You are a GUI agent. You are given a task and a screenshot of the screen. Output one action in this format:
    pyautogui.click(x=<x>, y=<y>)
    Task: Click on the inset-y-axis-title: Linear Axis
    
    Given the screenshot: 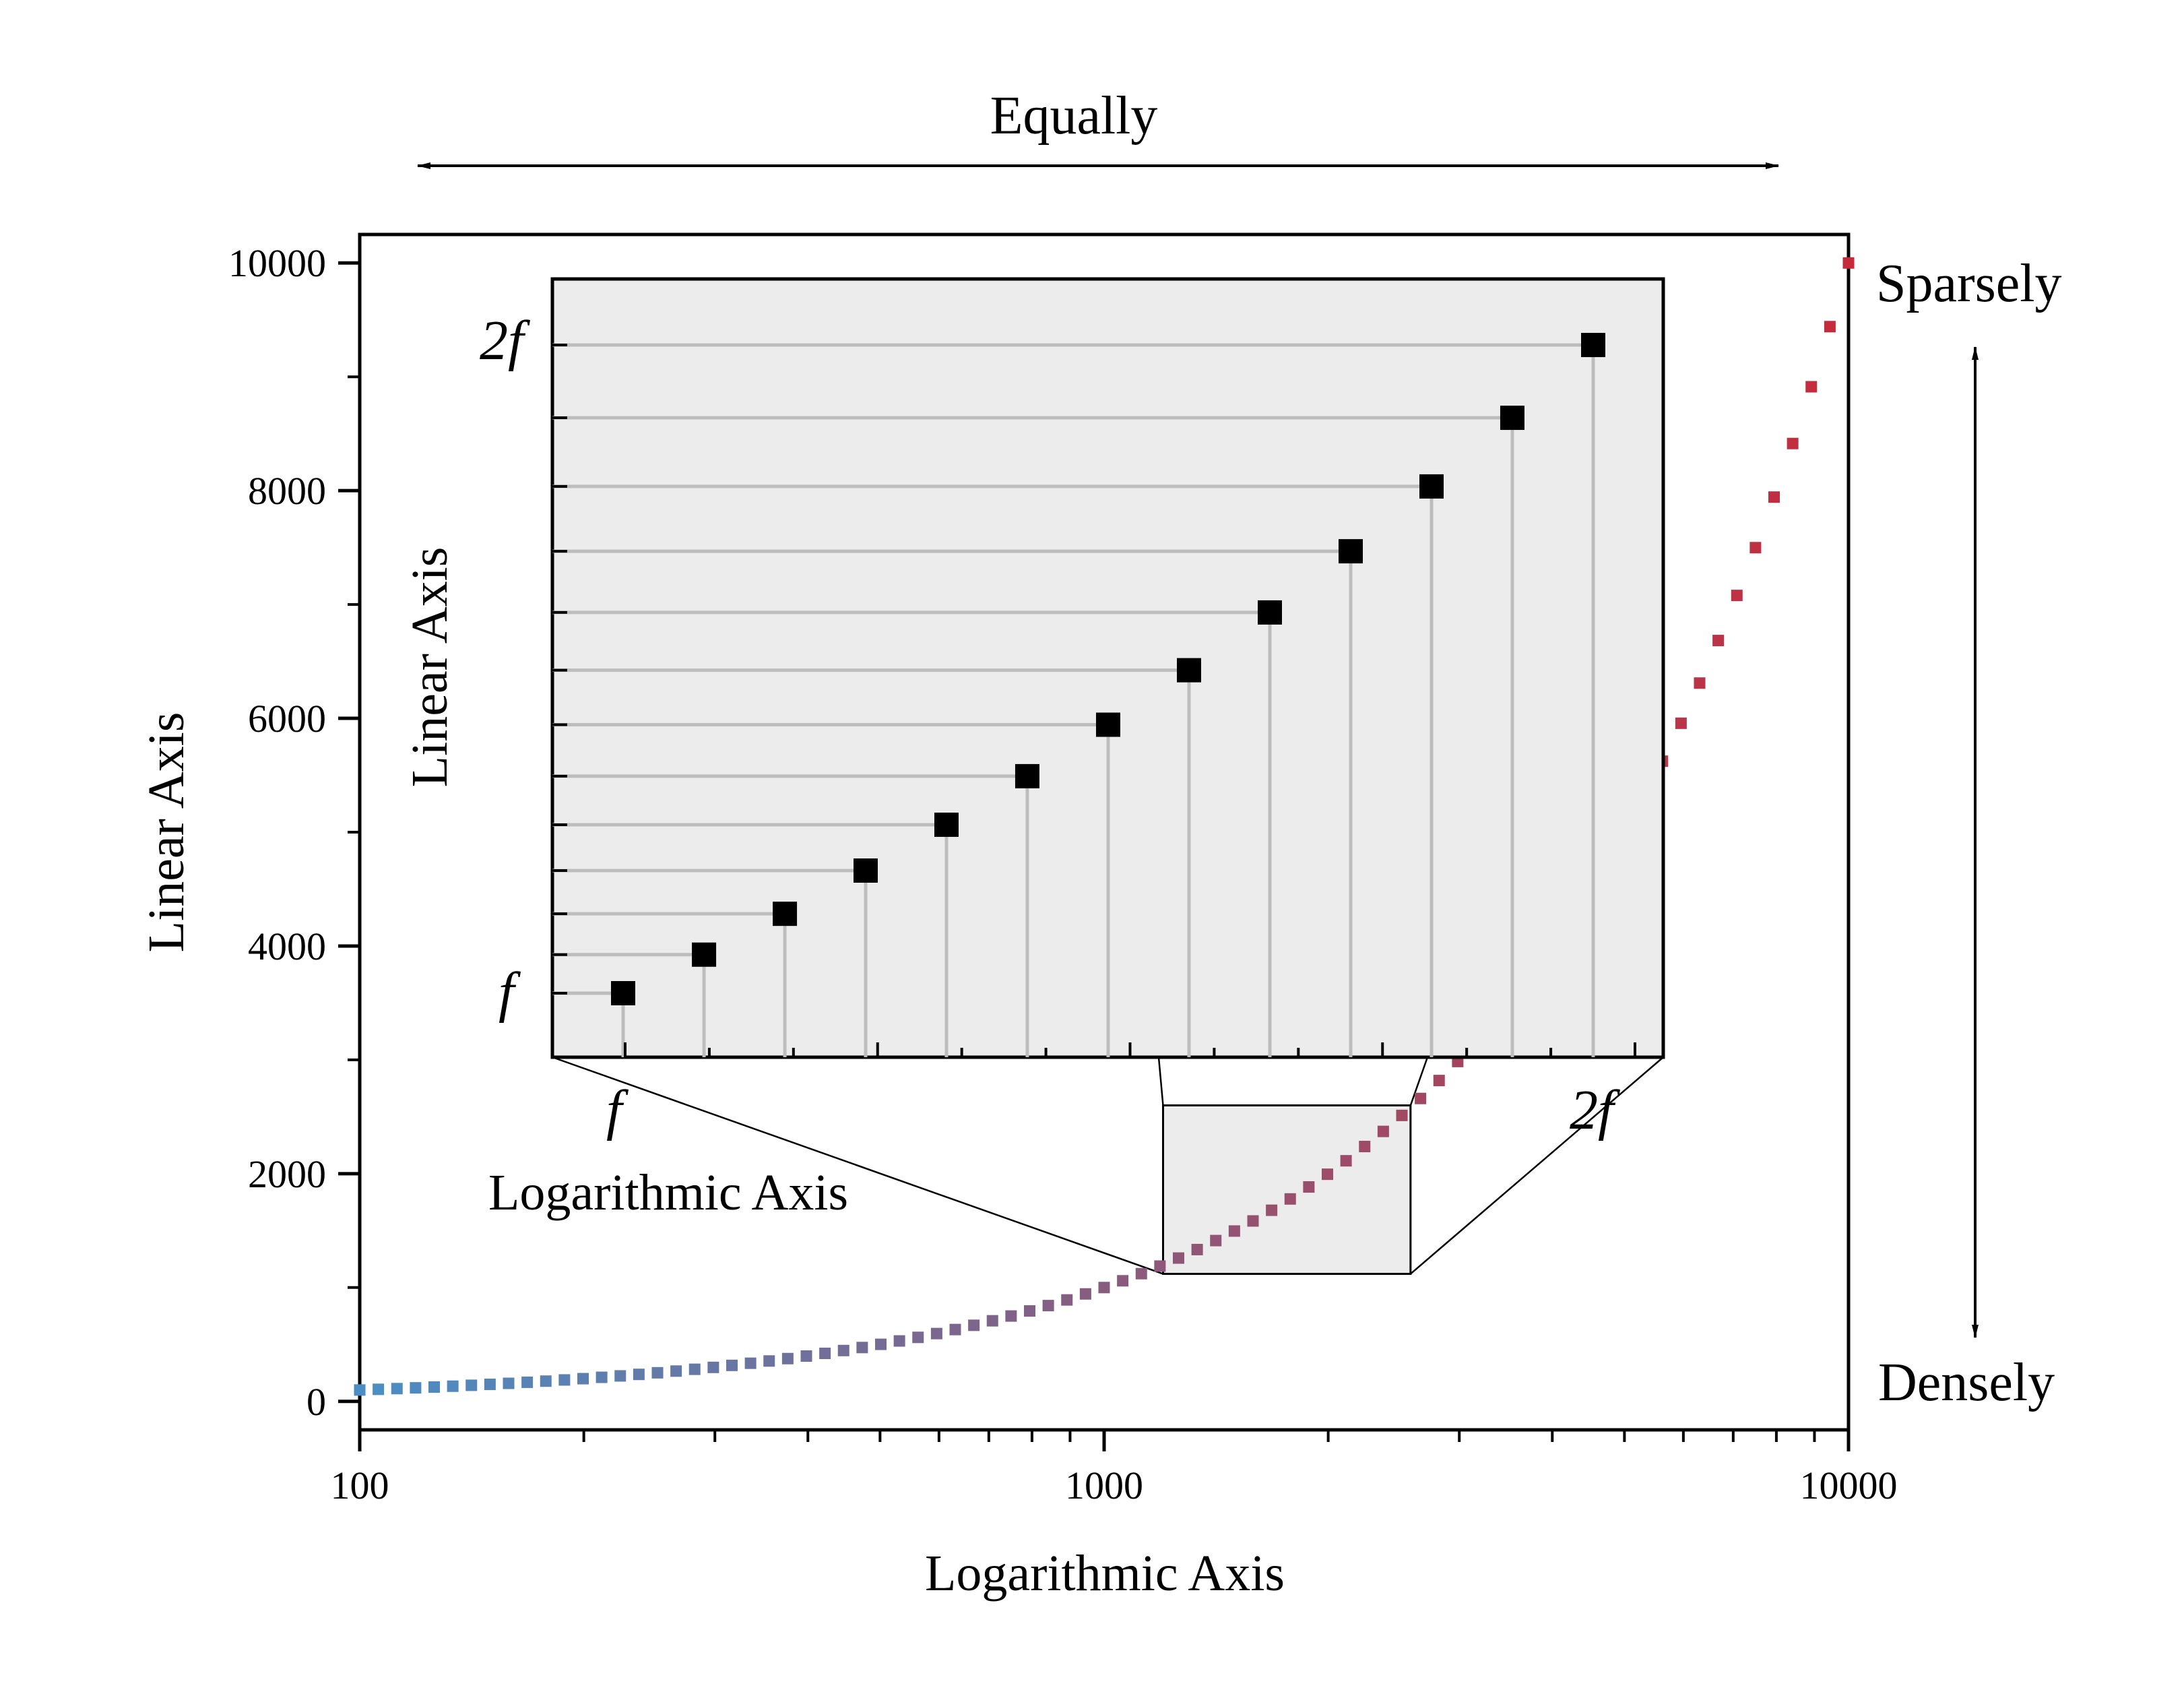 What is the action you would take?
    pyautogui.click(x=430, y=667)
    